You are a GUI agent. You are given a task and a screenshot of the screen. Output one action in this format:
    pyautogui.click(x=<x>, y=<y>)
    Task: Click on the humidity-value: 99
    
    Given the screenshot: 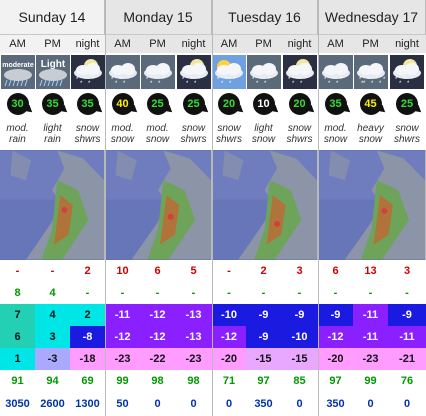 What is the action you would take?
    pyautogui.click(x=370, y=381)
    